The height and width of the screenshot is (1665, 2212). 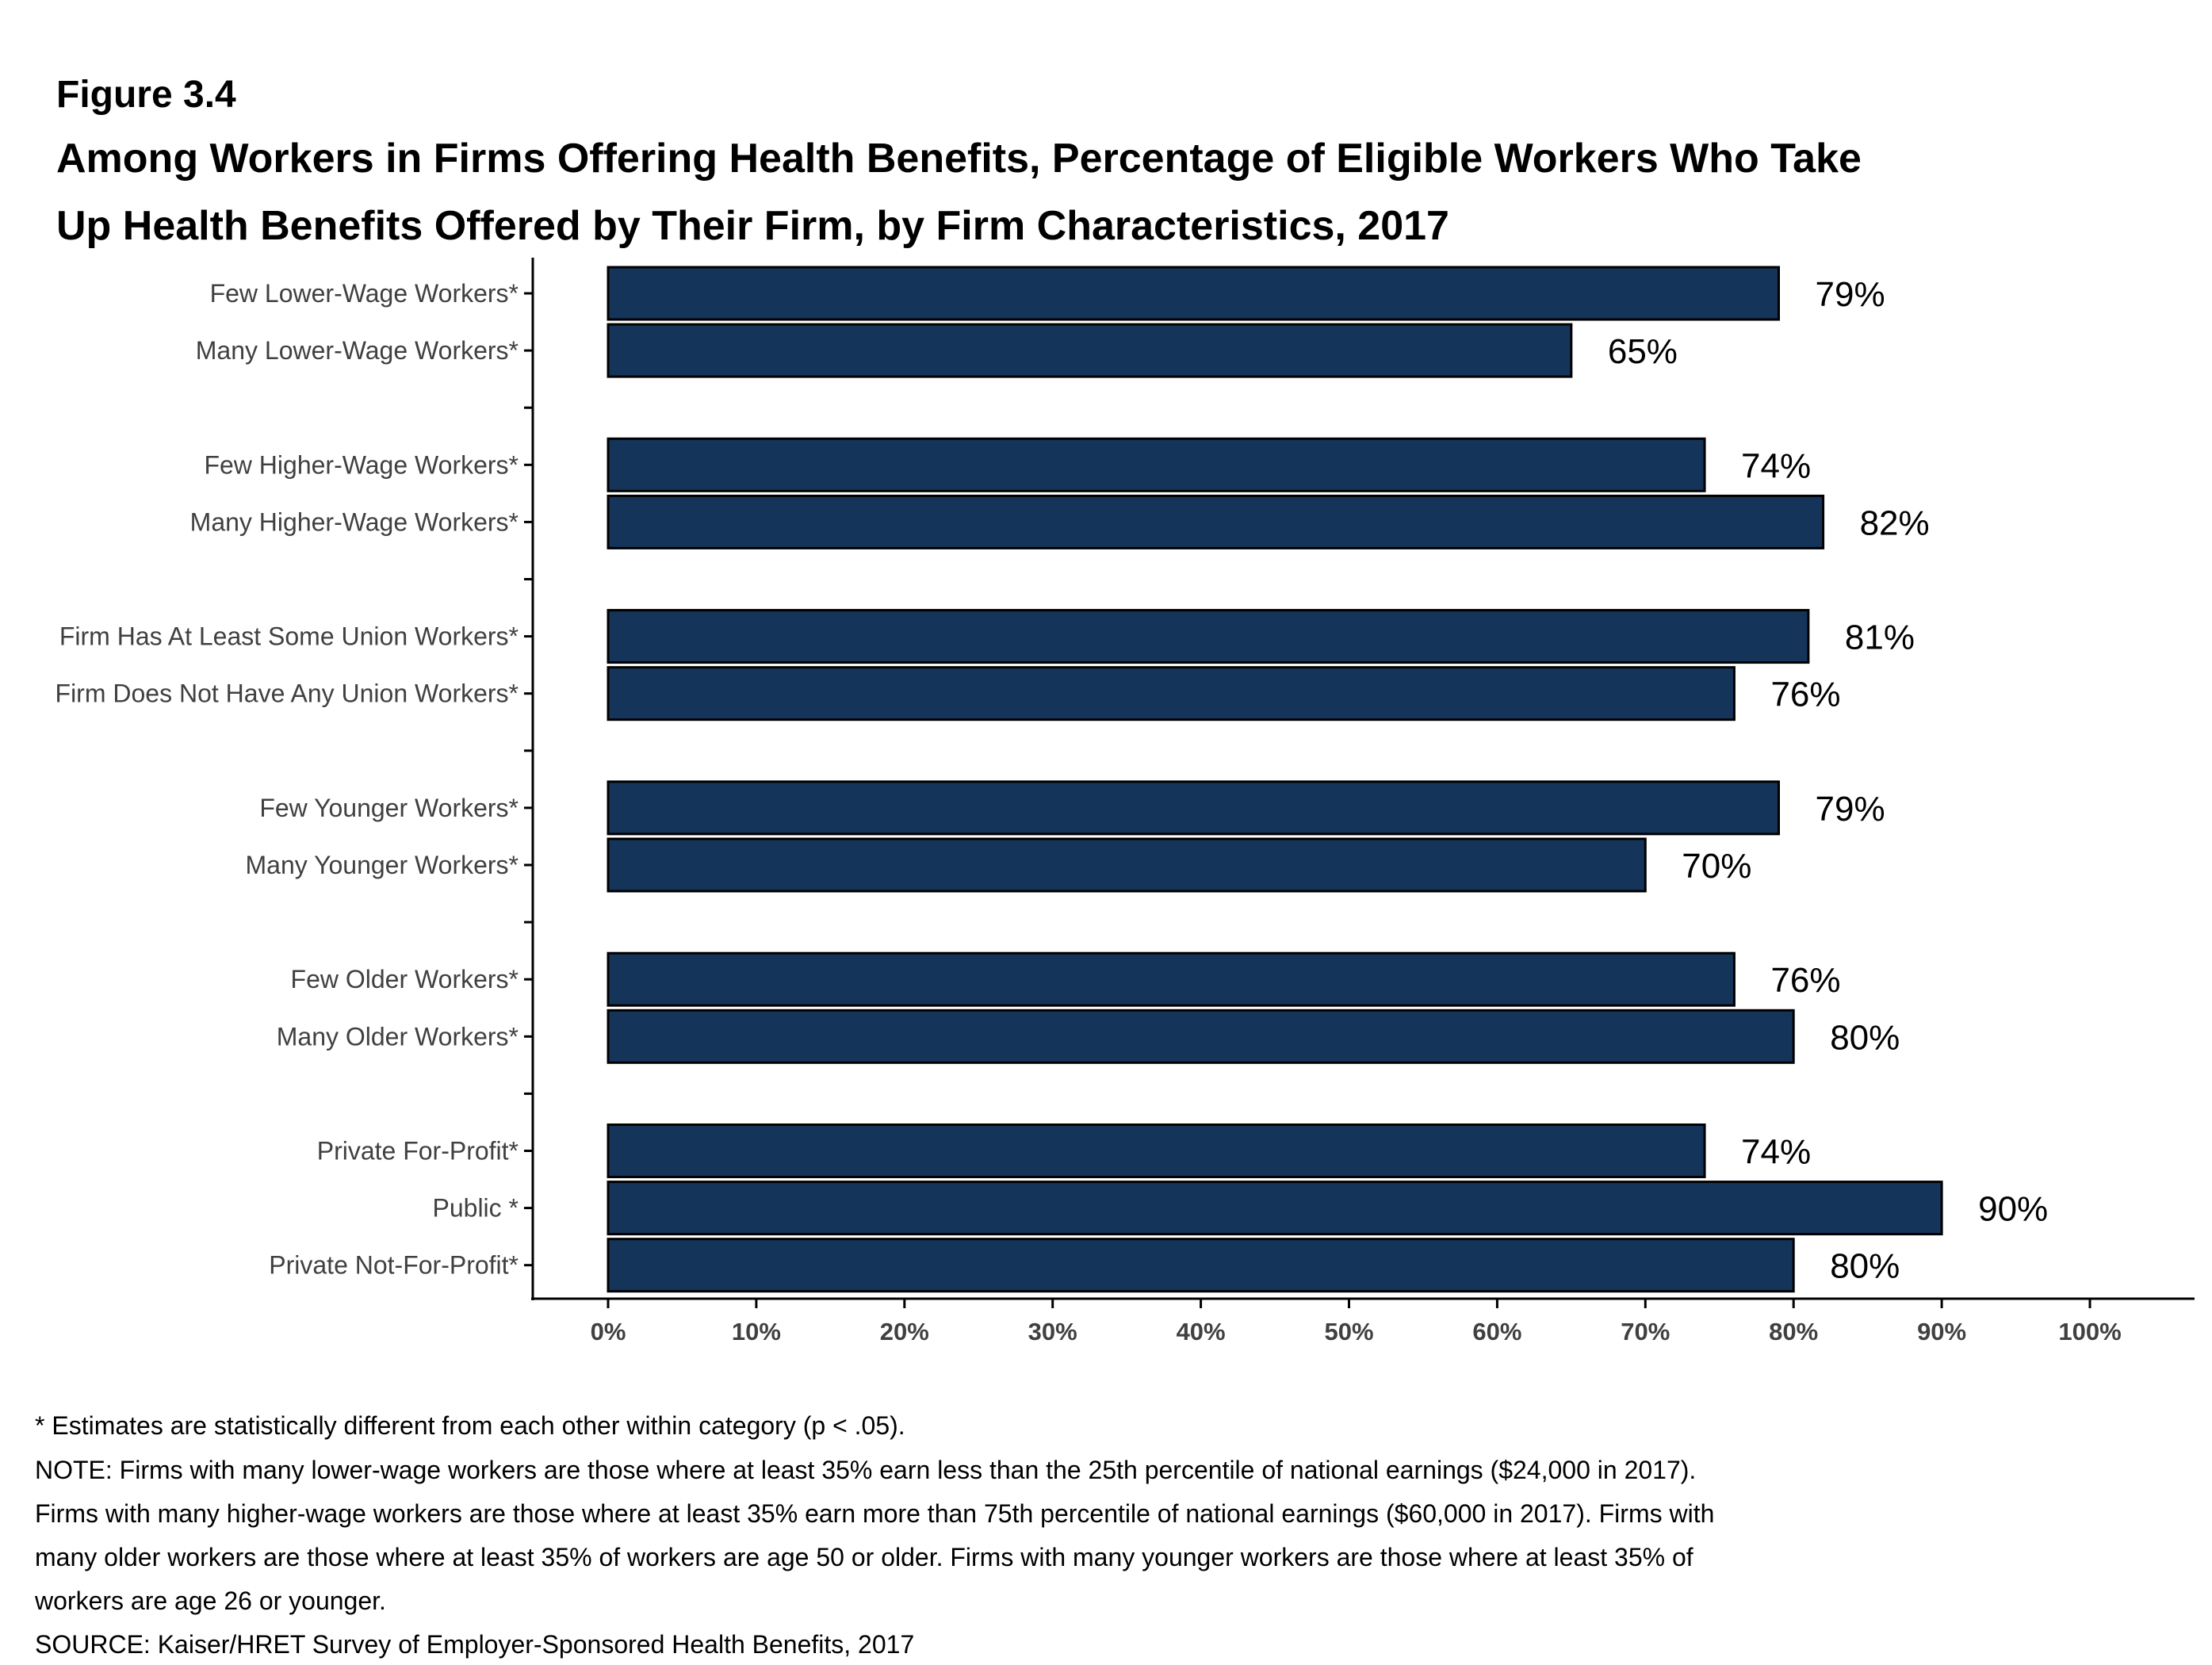 I want to click on category-label: Firm Has At Least Some Union Workers*, so click(x=289, y=636).